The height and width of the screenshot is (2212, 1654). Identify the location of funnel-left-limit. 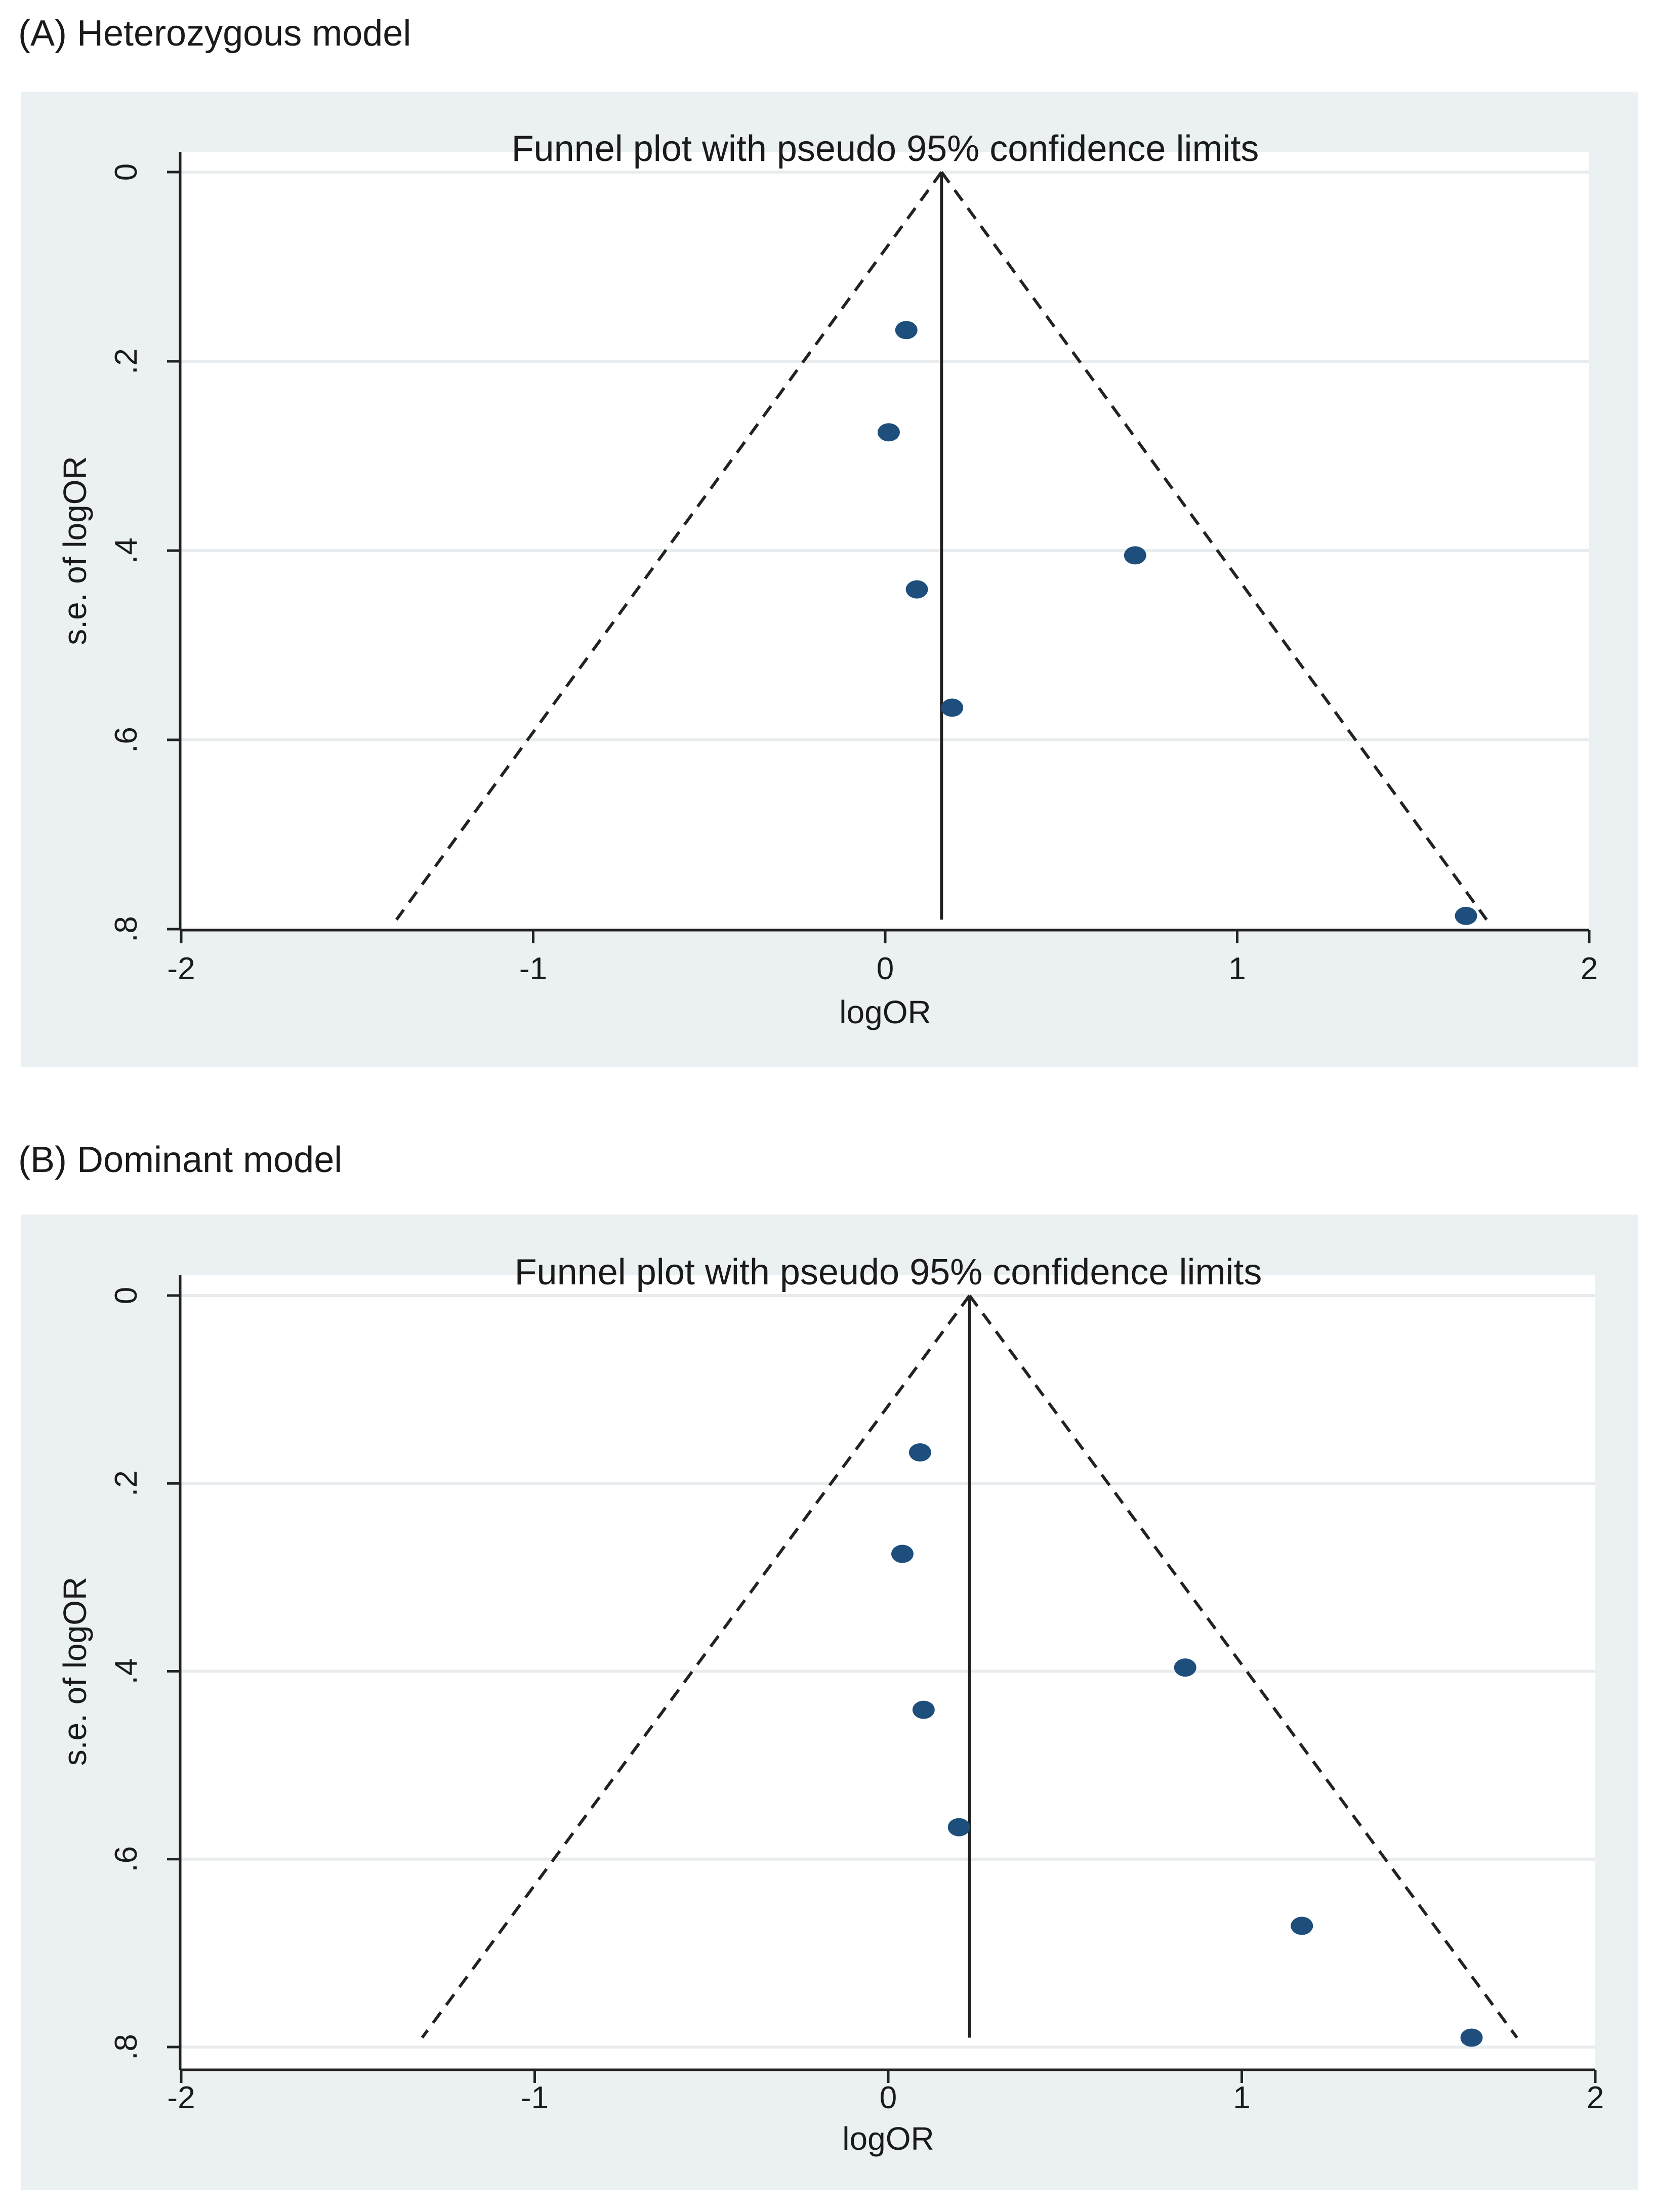
(696, 1667).